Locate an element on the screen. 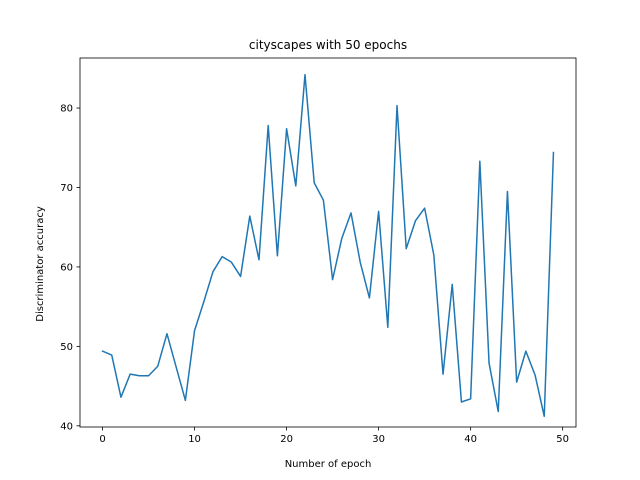  x-tick-label-50: 50 is located at coordinates (562, 439).